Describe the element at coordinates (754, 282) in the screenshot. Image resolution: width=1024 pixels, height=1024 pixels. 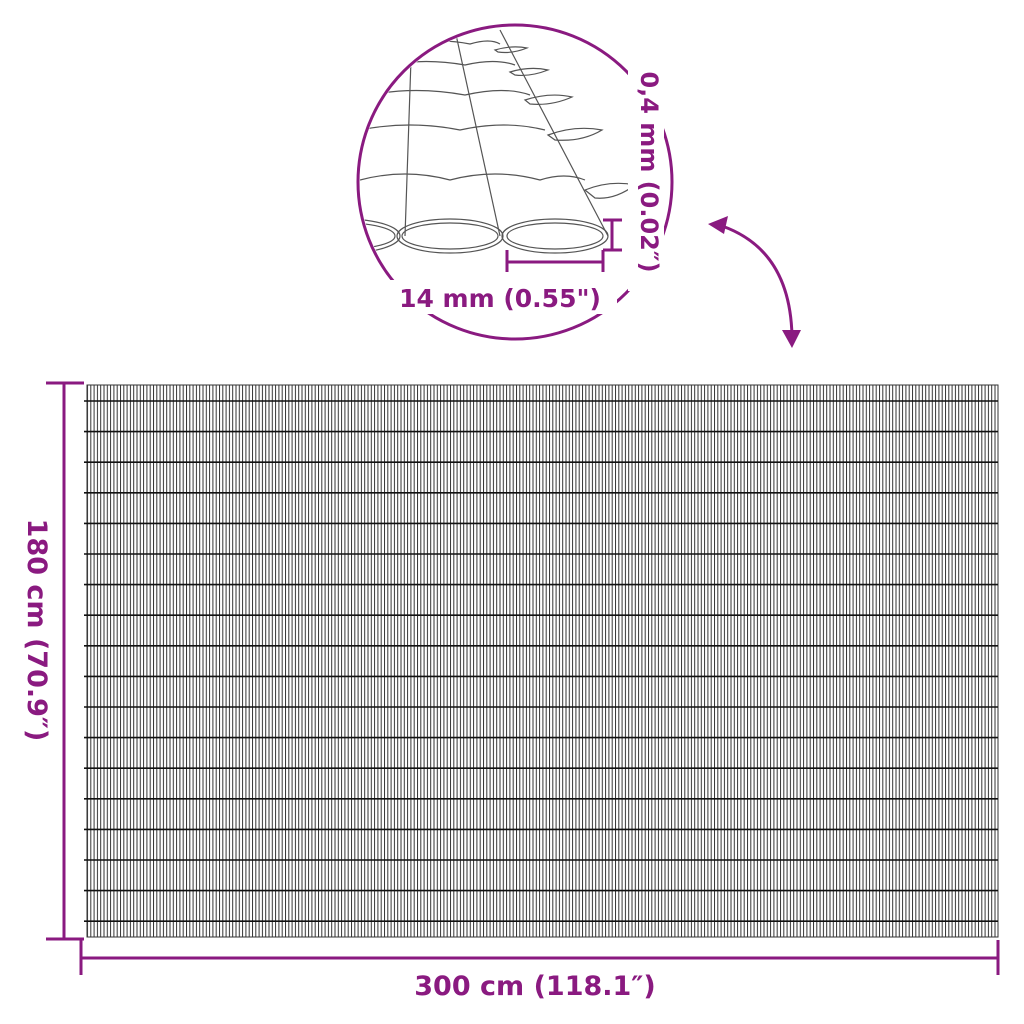
I see `curved-double-arrow-icon` at that location.